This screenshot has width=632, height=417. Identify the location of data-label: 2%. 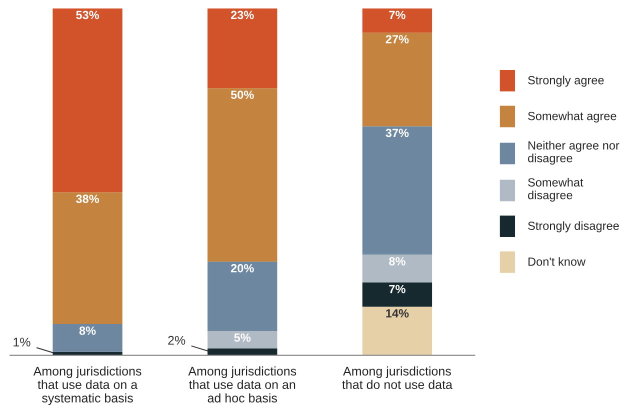
(177, 340).